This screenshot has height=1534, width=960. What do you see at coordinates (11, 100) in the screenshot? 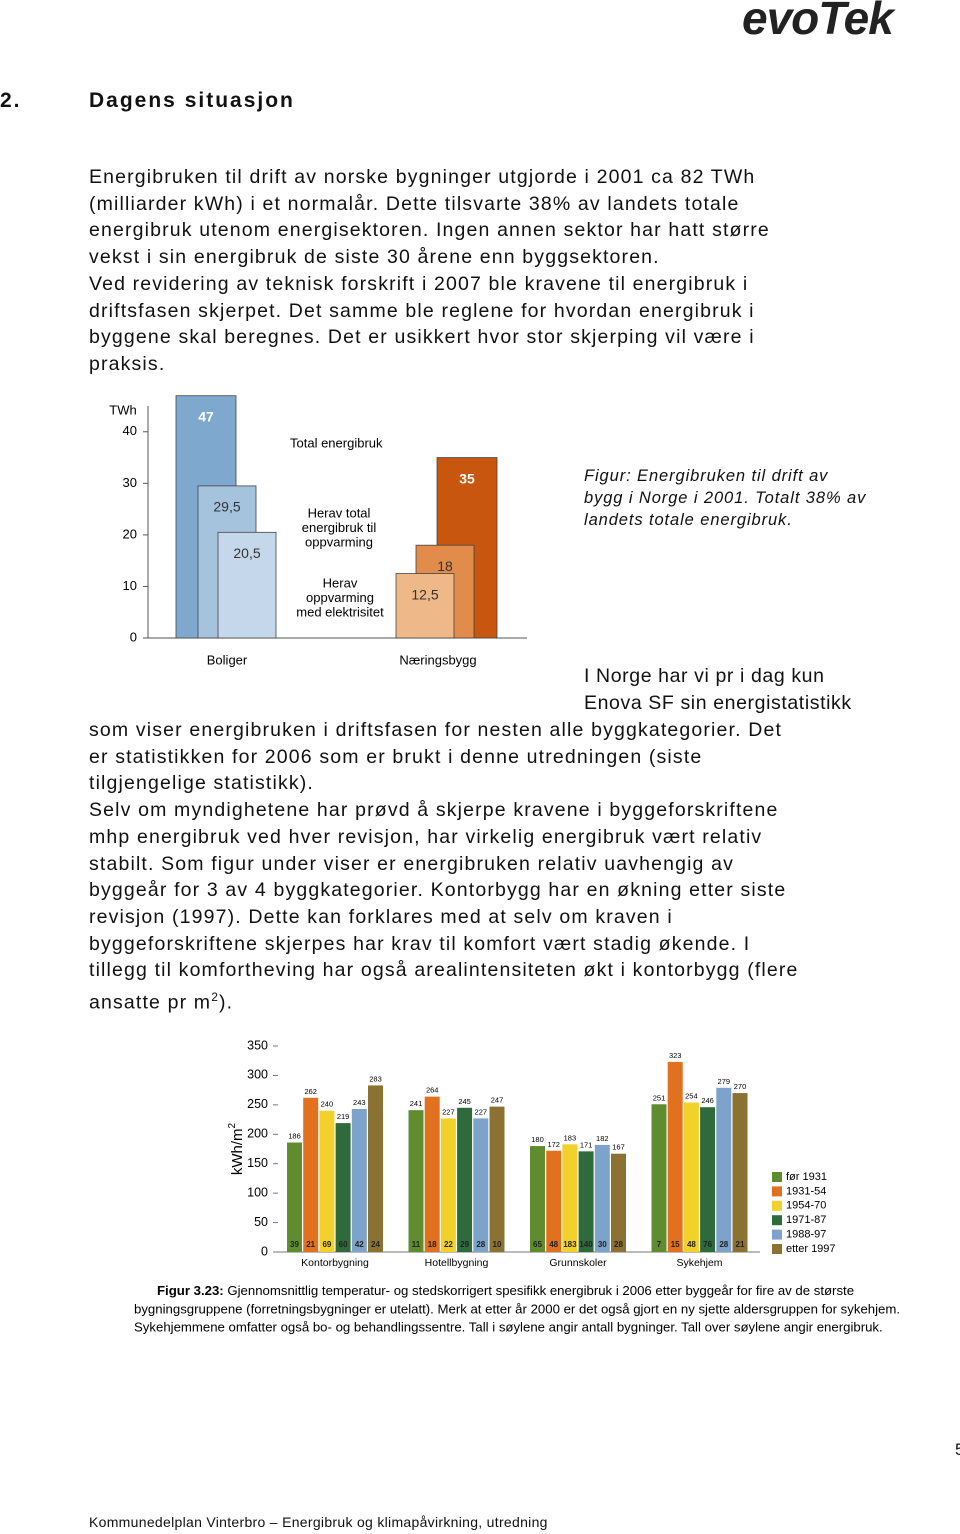
I see `heading-number: 2.` at bounding box center [11, 100].